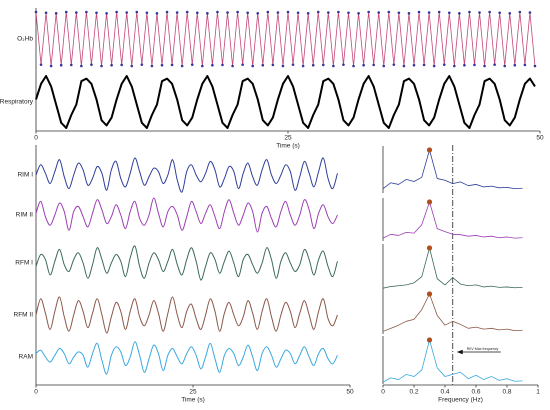 This screenshot has width=550, height=410. I want to click on x-tick-label: 0.2, so click(413, 392).